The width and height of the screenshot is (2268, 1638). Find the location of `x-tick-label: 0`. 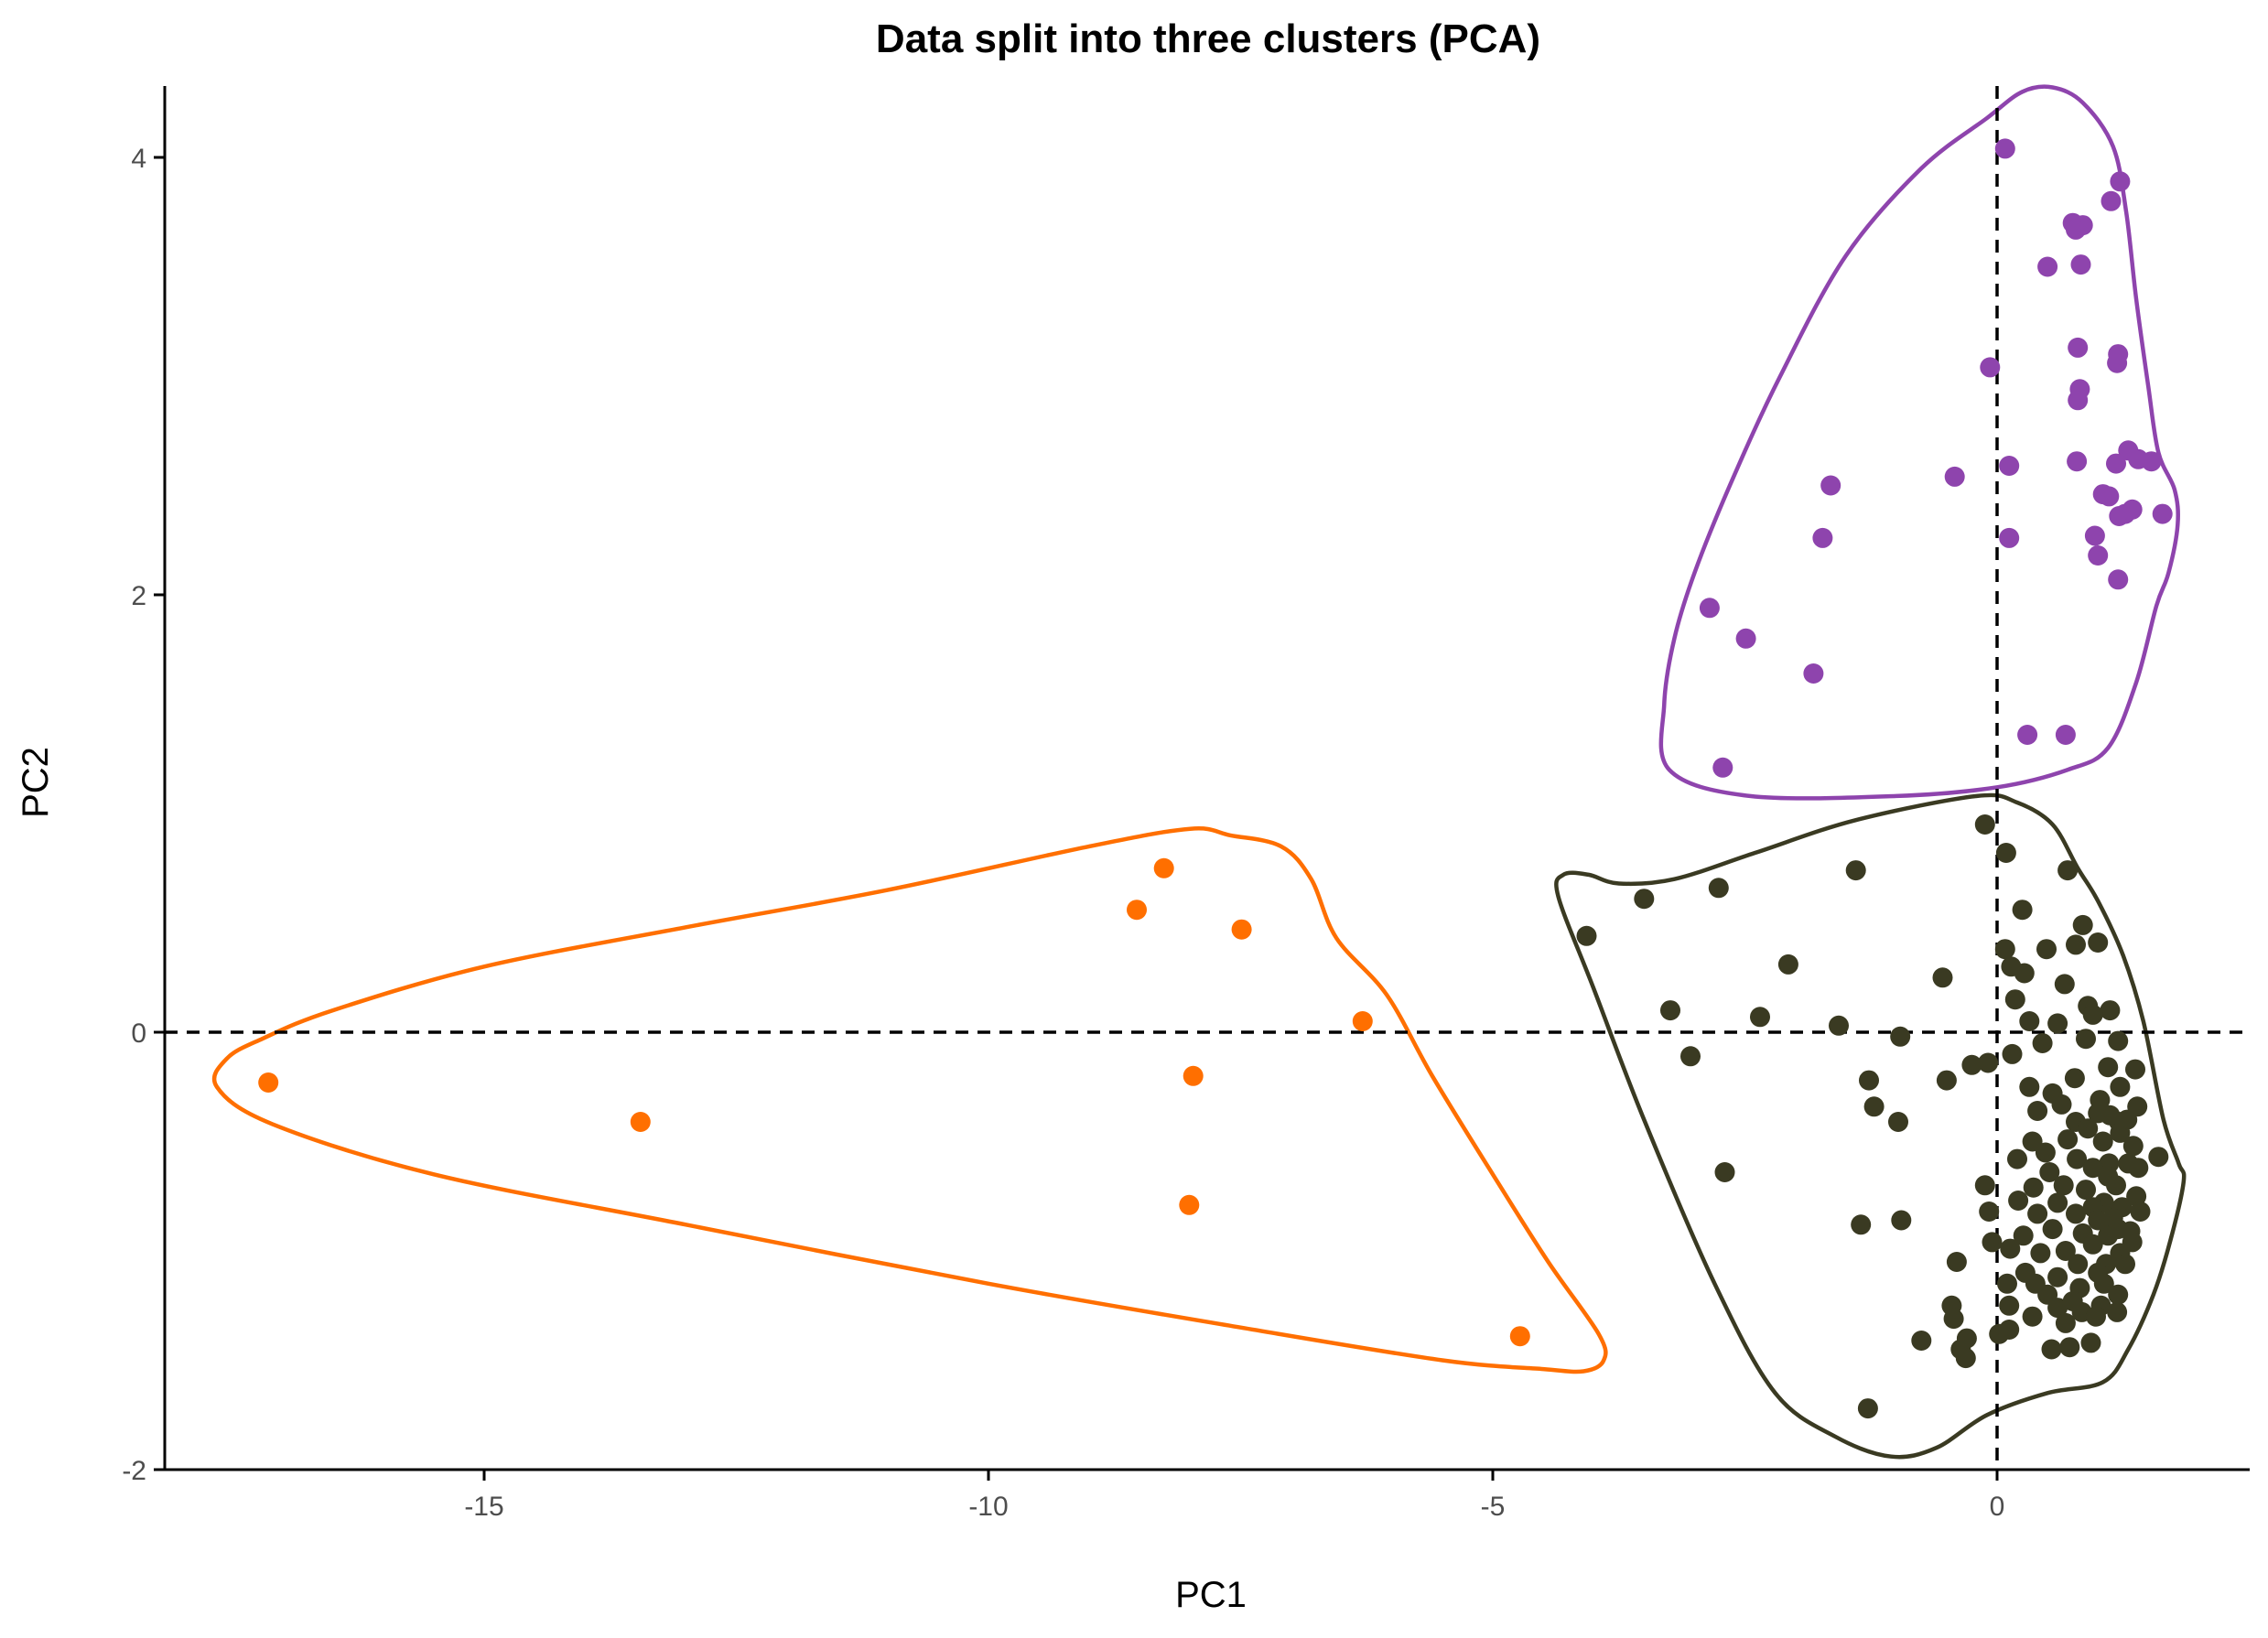

x-tick-label: 0 is located at coordinates (1997, 1507).